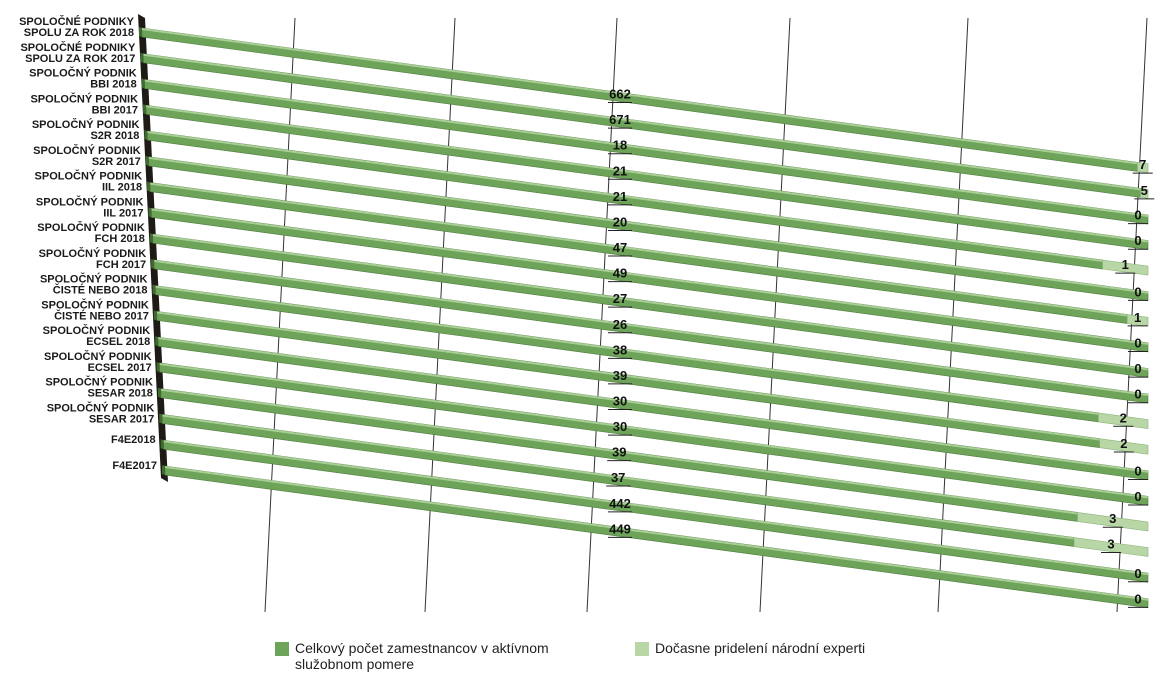  Describe the element at coordinates (1125, 264) in the screenshot. I see `value-label-seconded-4: 1` at that location.